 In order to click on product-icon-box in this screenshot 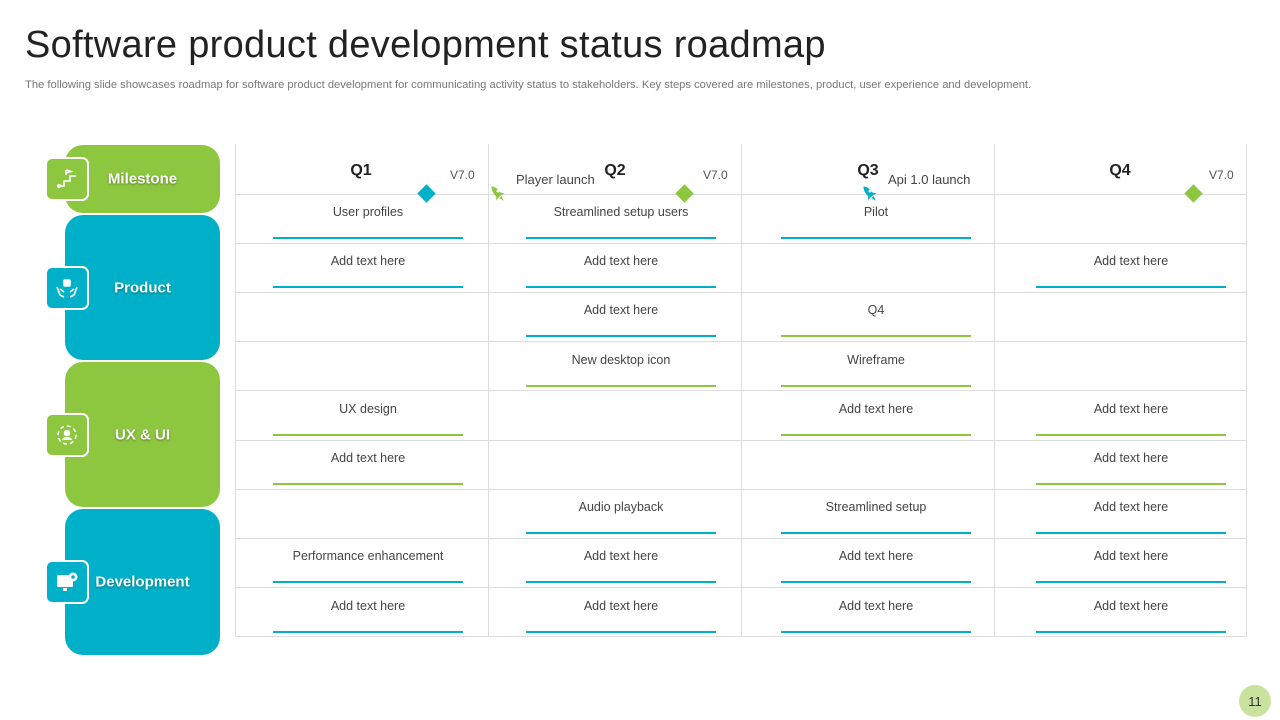, I will do `click(67, 288)`.